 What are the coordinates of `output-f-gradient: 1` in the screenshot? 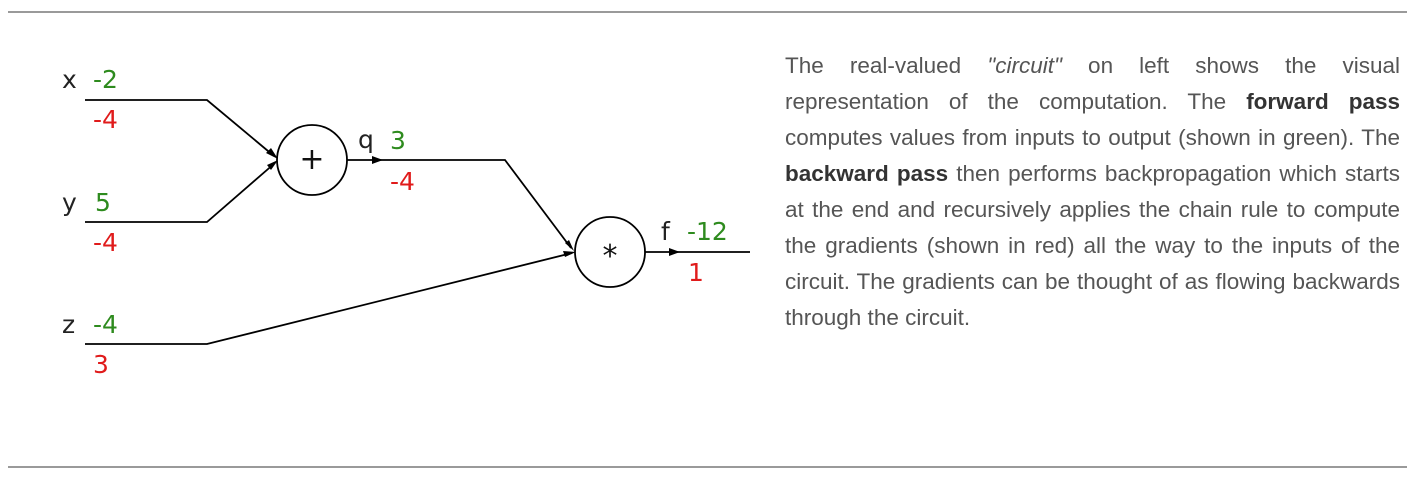 It's located at (696, 272).